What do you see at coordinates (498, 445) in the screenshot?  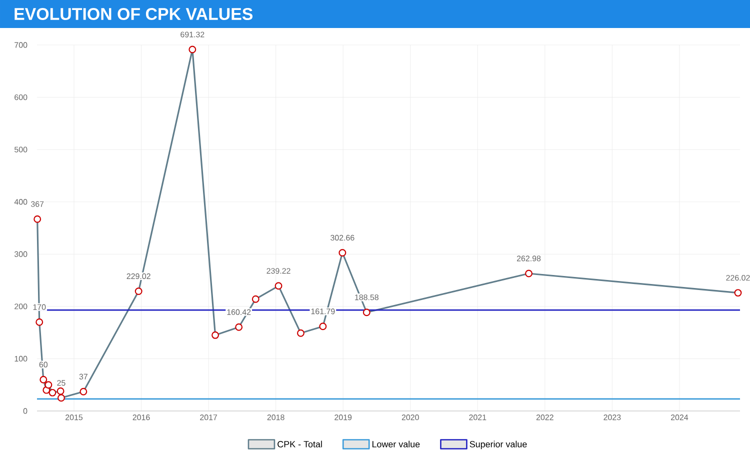 I see `legend-label: Superior value` at bounding box center [498, 445].